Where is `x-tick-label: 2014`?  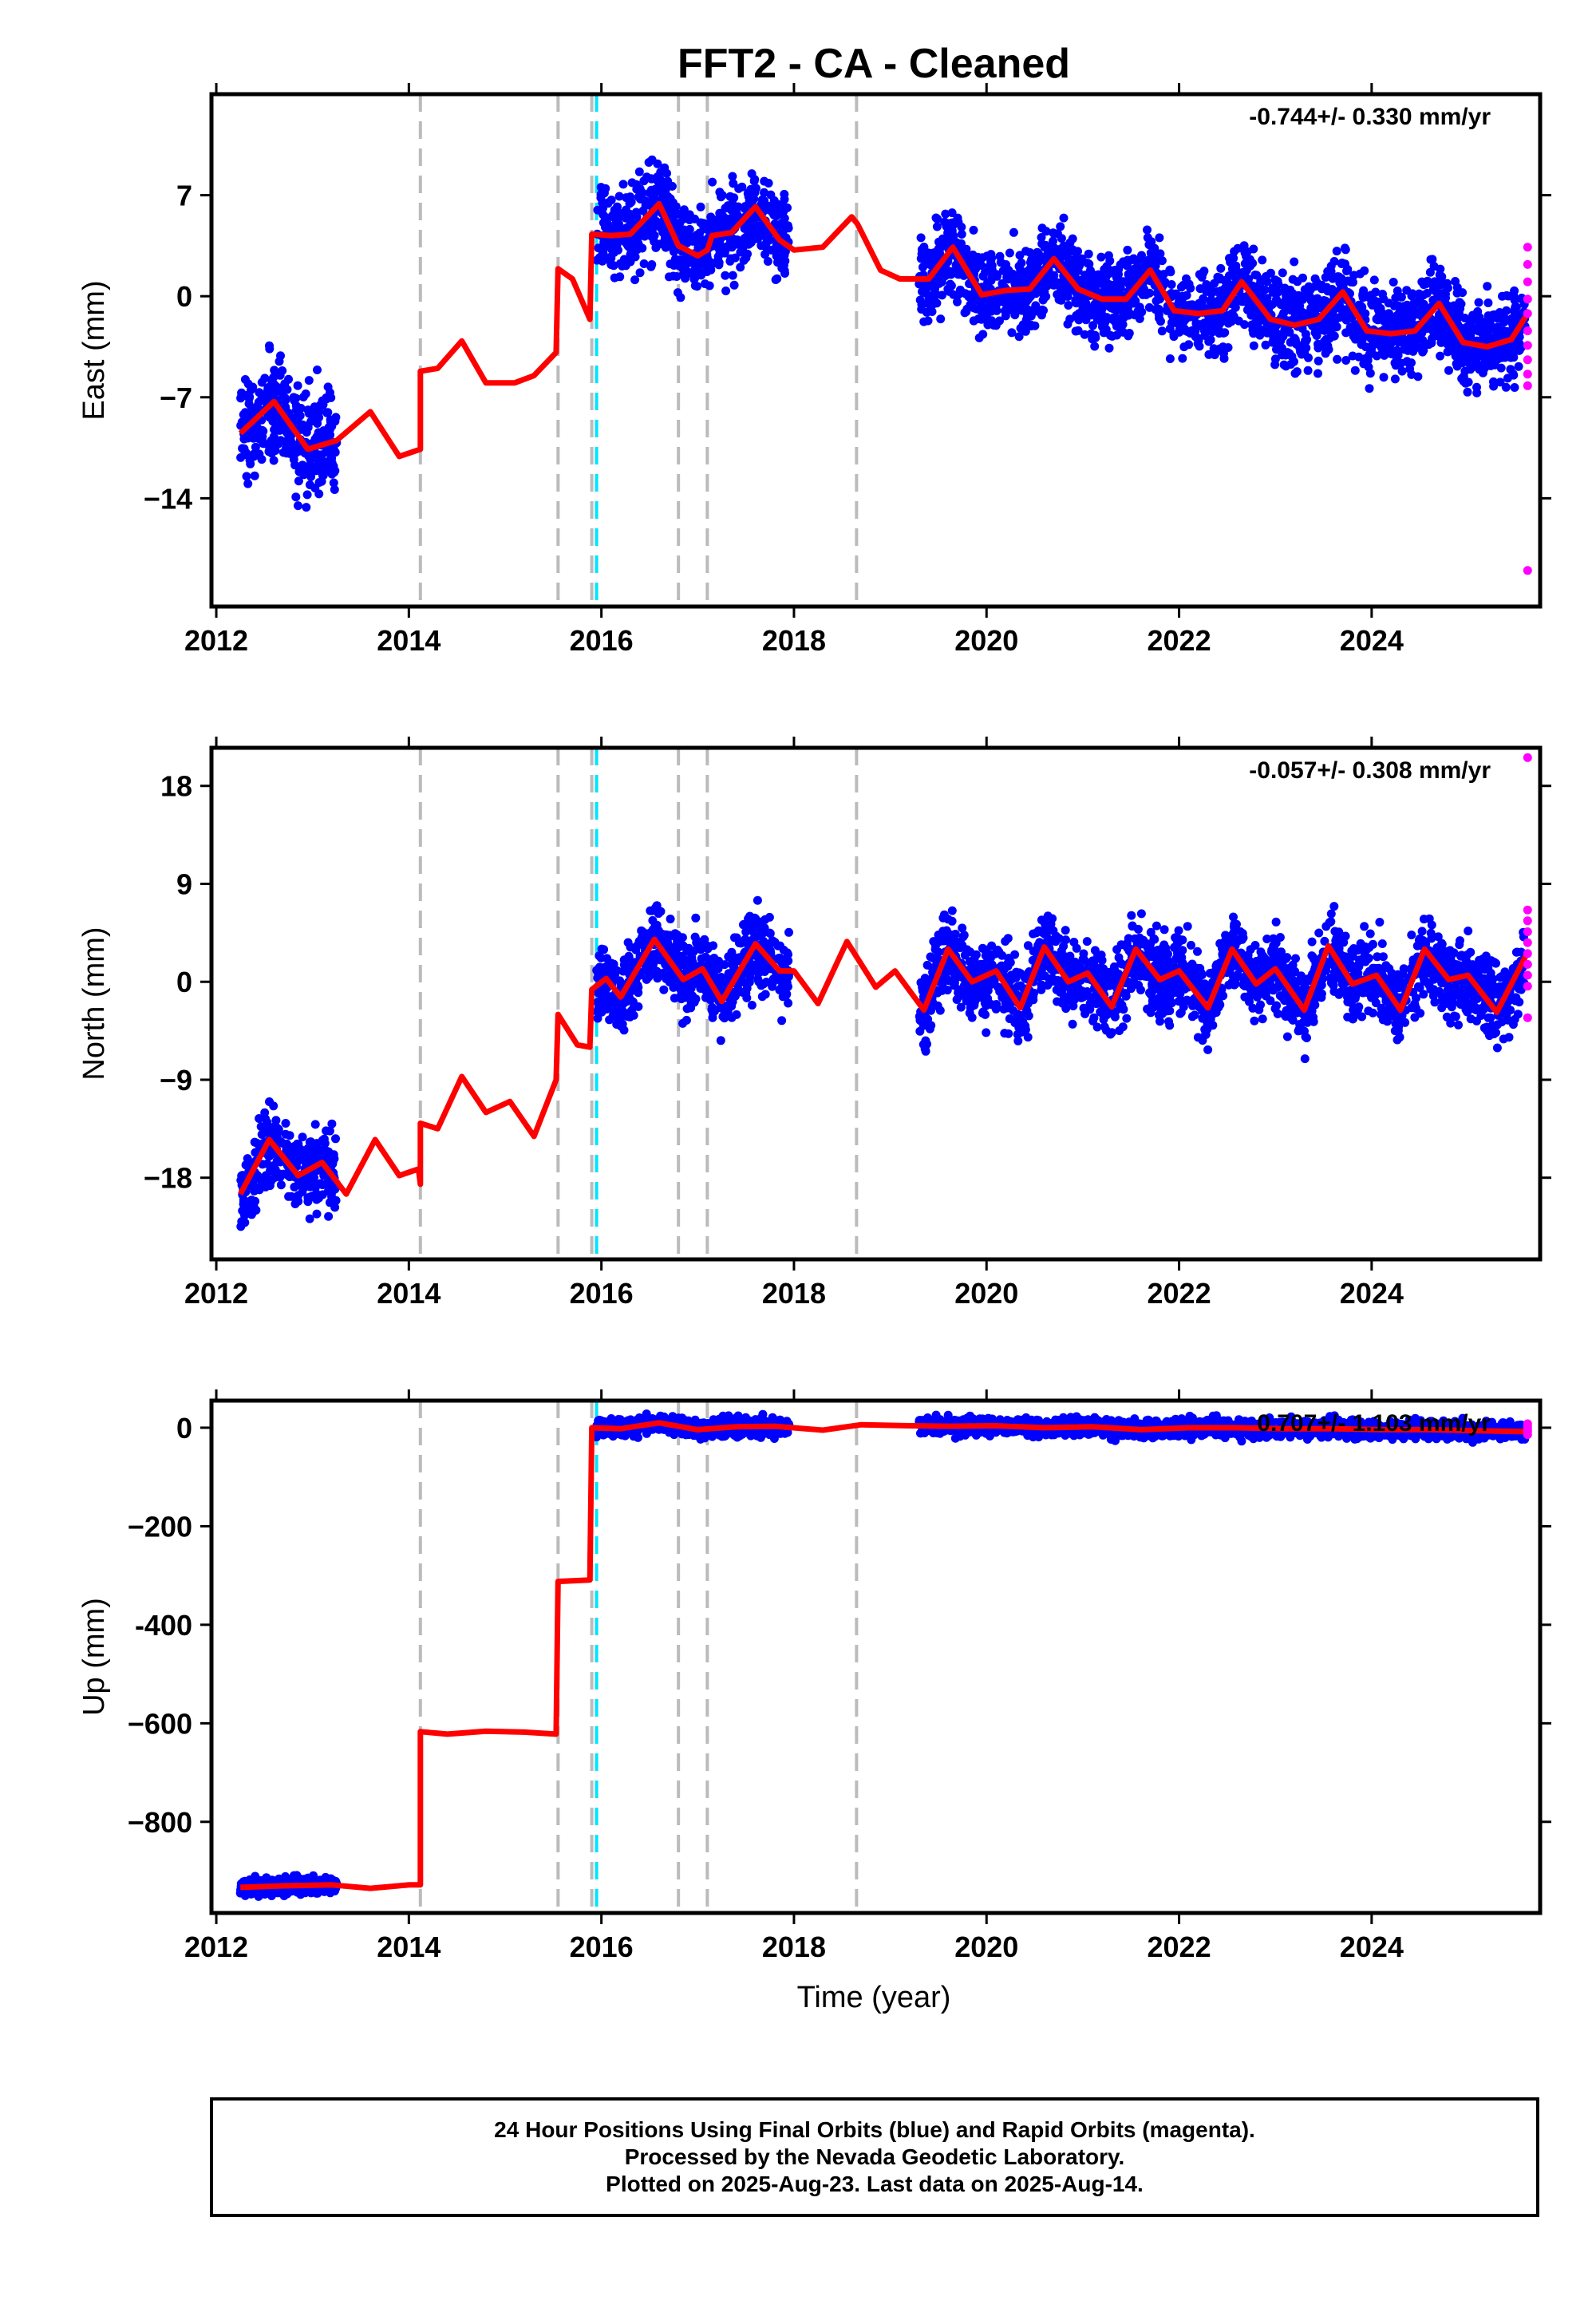 x-tick-label: 2014 is located at coordinates (408, 640).